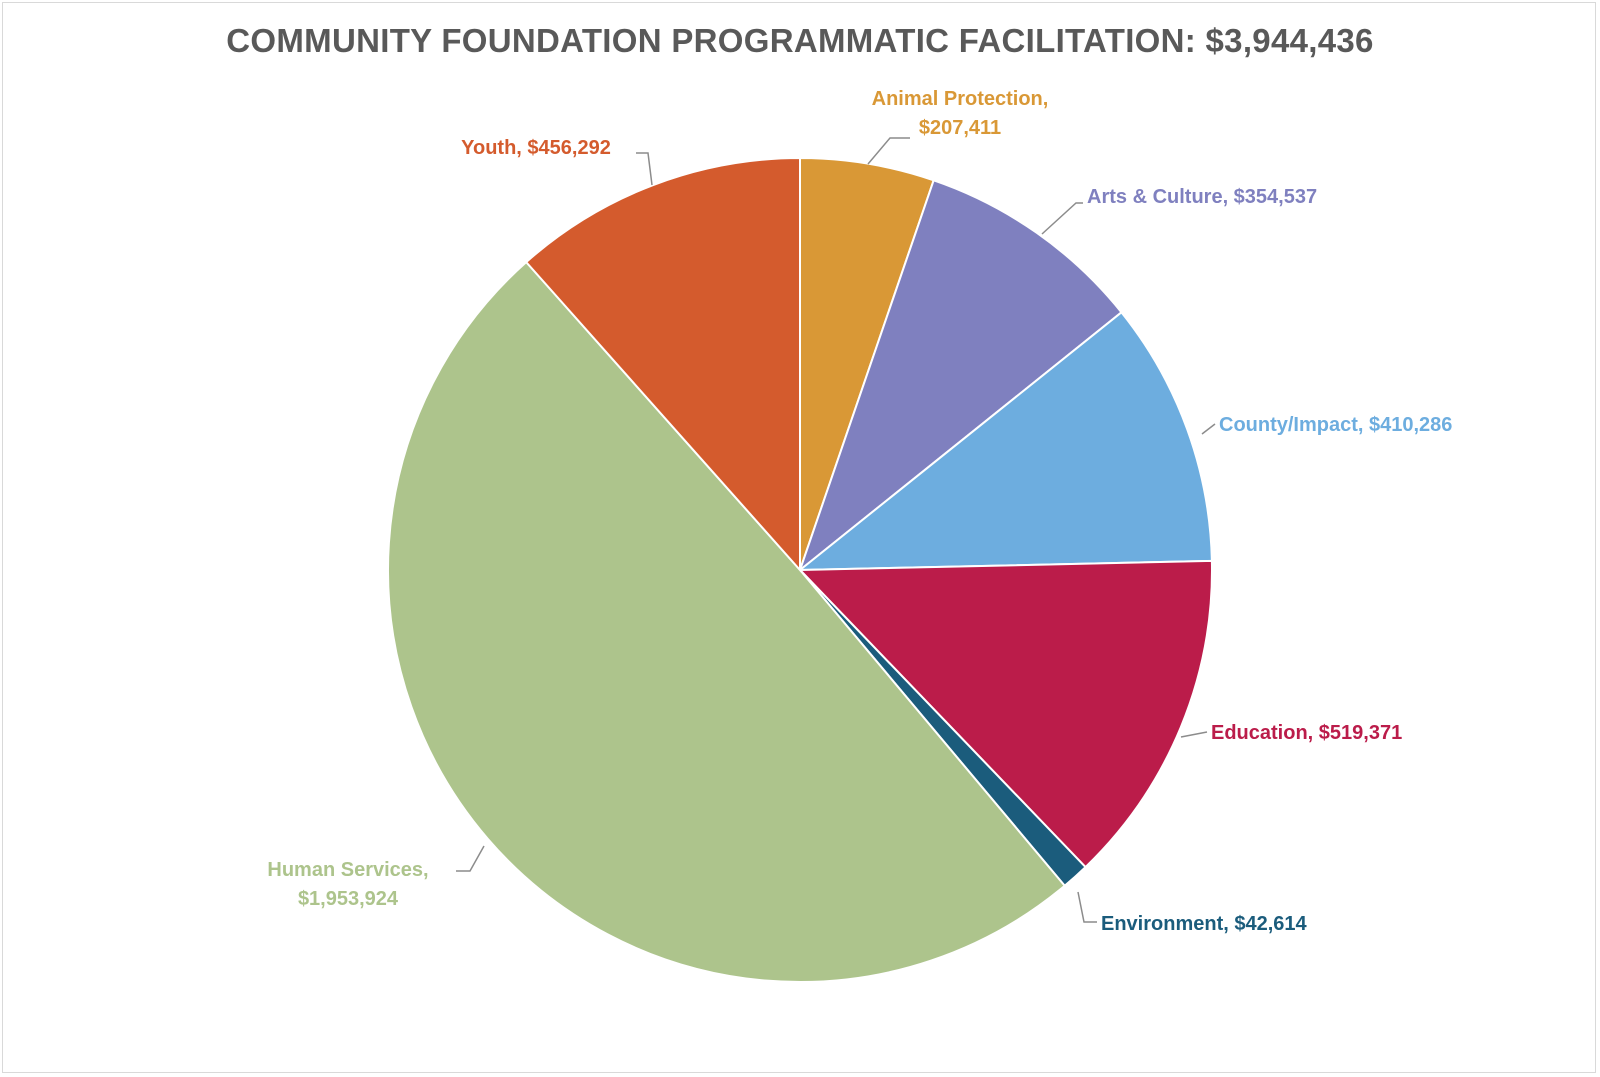  Describe the element at coordinates (1204, 924) in the screenshot. I see `data-label-environment: Environment, $42,614` at that location.